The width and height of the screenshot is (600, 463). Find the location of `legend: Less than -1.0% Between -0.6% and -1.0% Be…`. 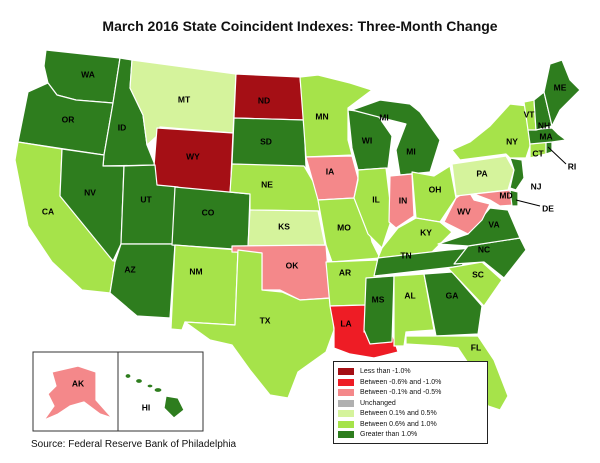

legend: Less than -1.0% Between -0.6% and -1.0% Be… is located at coordinates (410, 402).